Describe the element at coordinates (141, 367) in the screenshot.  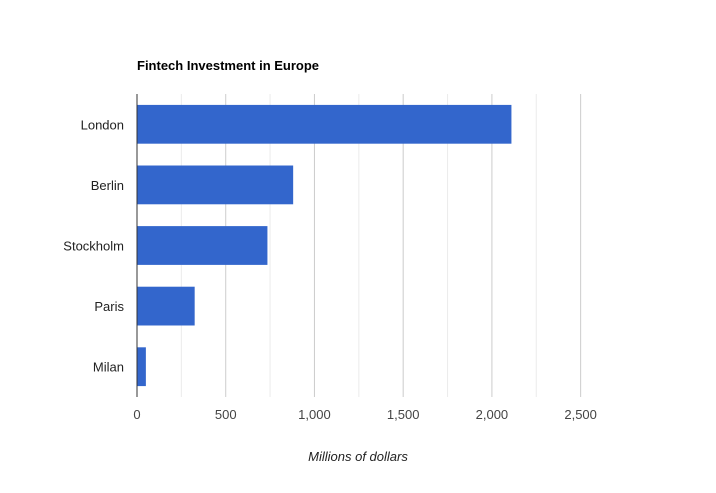
I see `bar-milan` at that location.